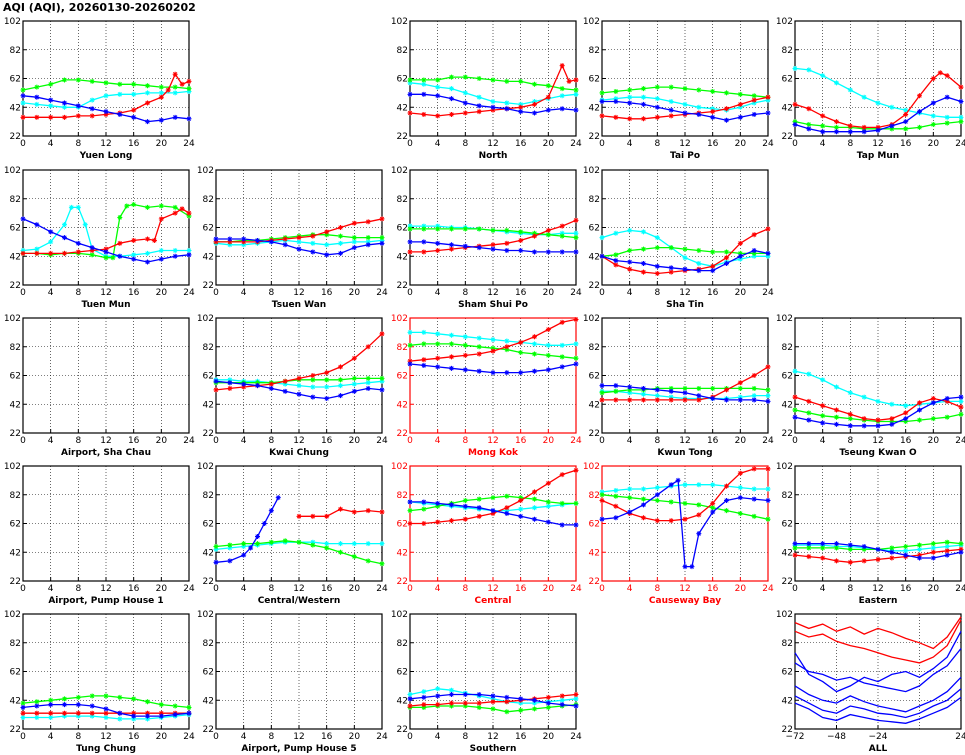 This screenshot has width=965, height=755. Describe the element at coordinates (99, 89) in the screenshot. I see `chart-panel: 22 42 62 82 102 0 4 8 12 16 20 24 Yuen Long` at that location.